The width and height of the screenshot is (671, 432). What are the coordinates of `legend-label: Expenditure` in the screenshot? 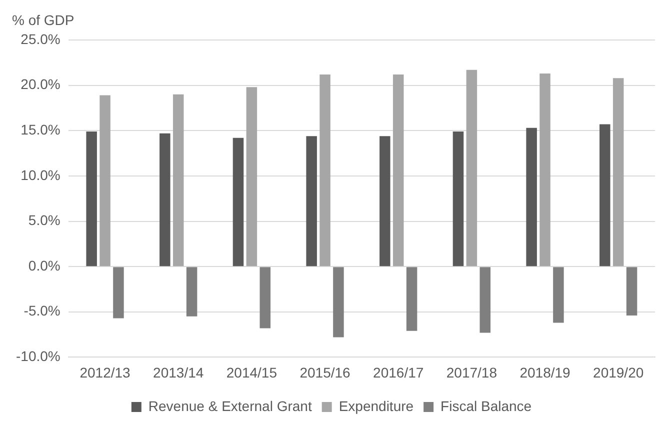 It's located at (376, 406).